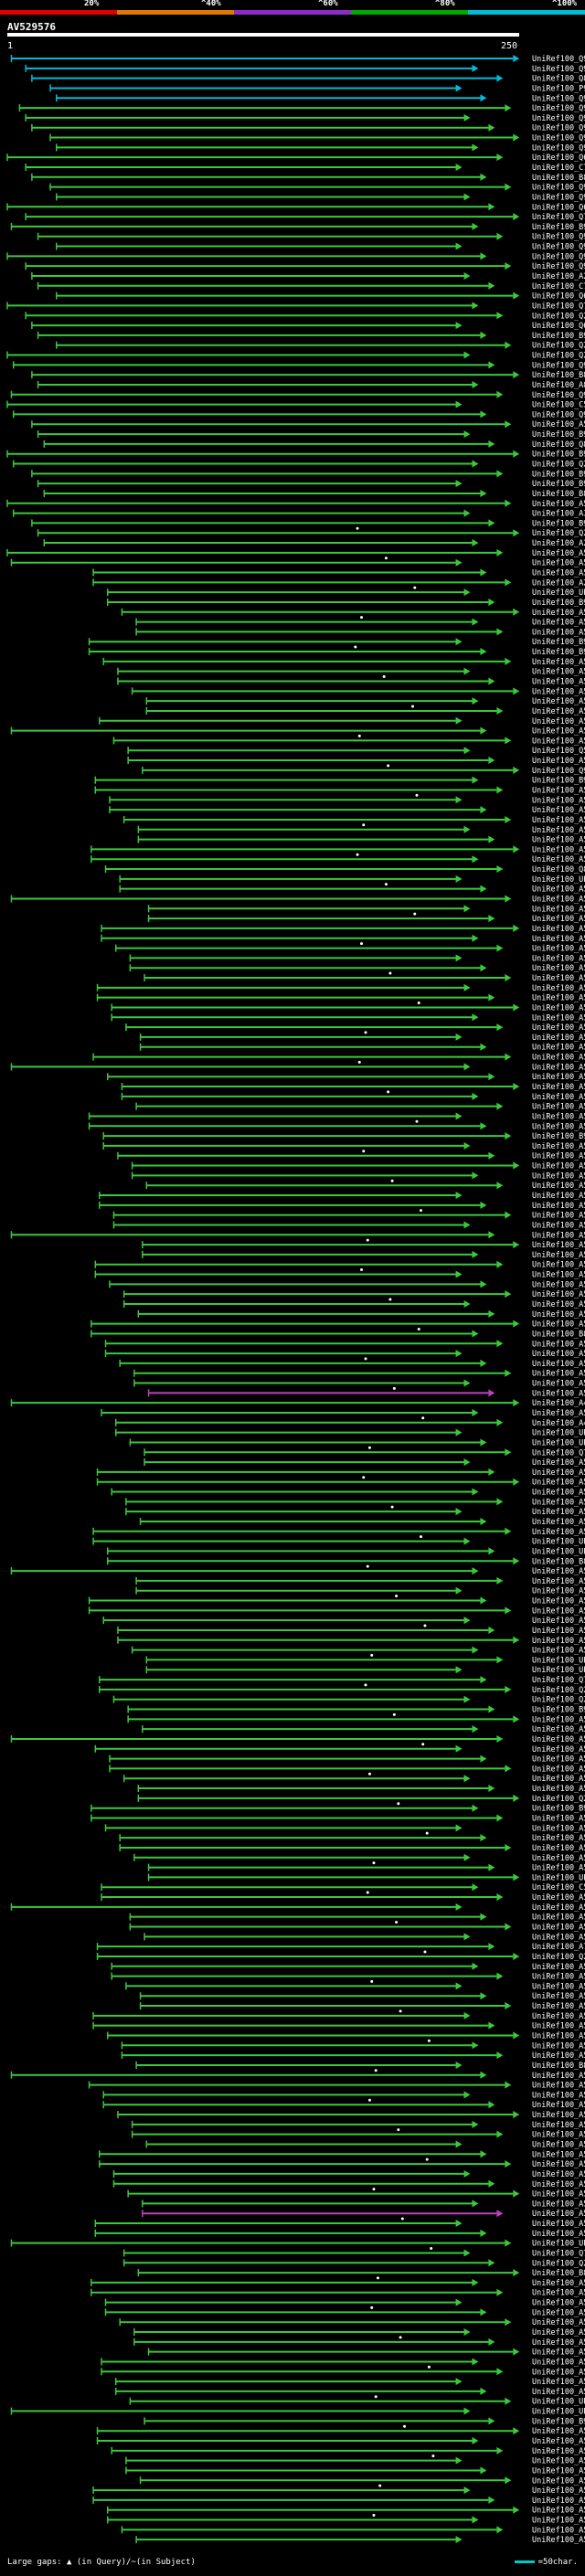  Describe the element at coordinates (559, 1364) in the screenshot. I see `hit-label: UniRef100_A5BY79` at that location.